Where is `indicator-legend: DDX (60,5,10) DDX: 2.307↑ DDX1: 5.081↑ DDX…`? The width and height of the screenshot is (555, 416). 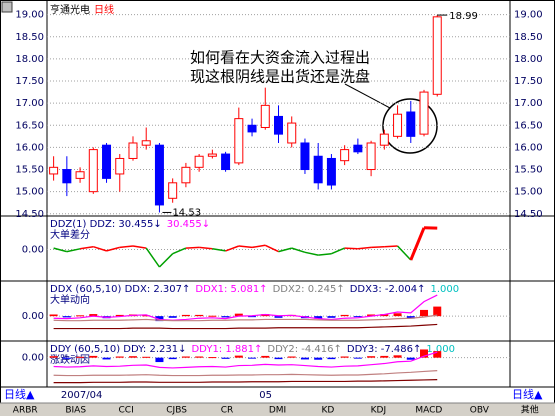
indicator-legend: DDX (60,5,10) DDX: 2.307↑ DDX1: 5.081↑ DDX… is located at coordinates (254, 289).